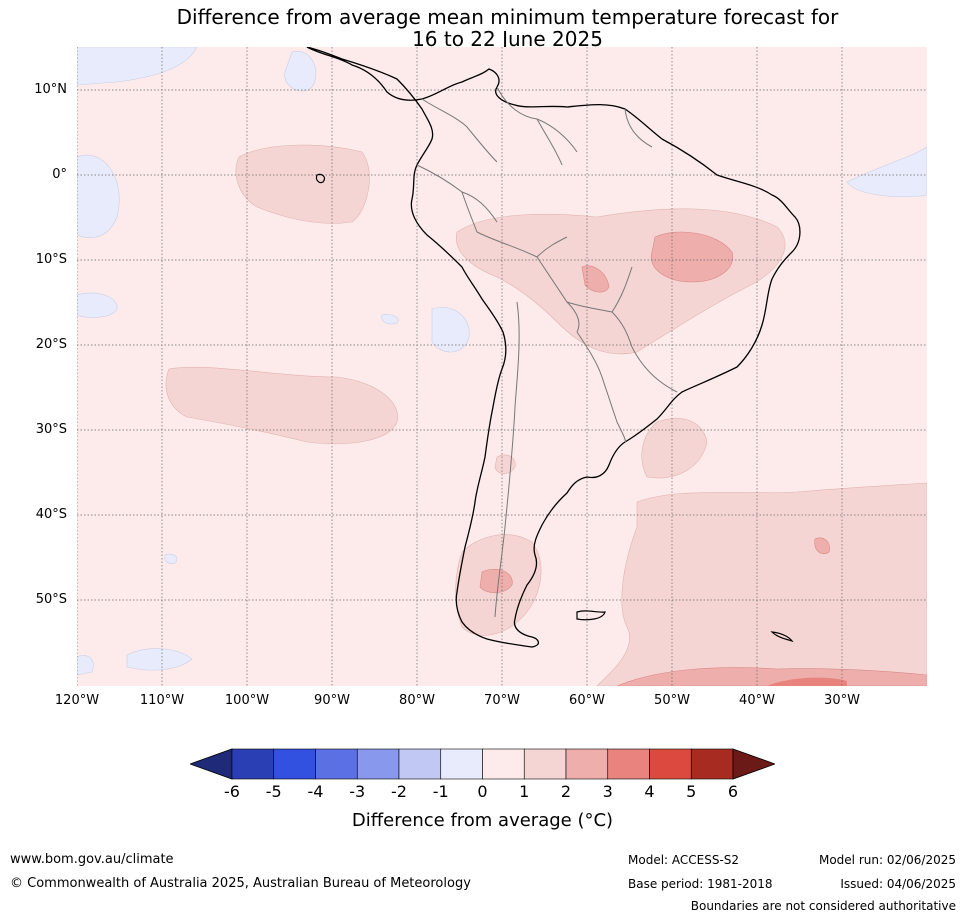 Image resolution: width=965 pixels, height=919 pixels. I want to click on south-georgia, so click(782, 637).